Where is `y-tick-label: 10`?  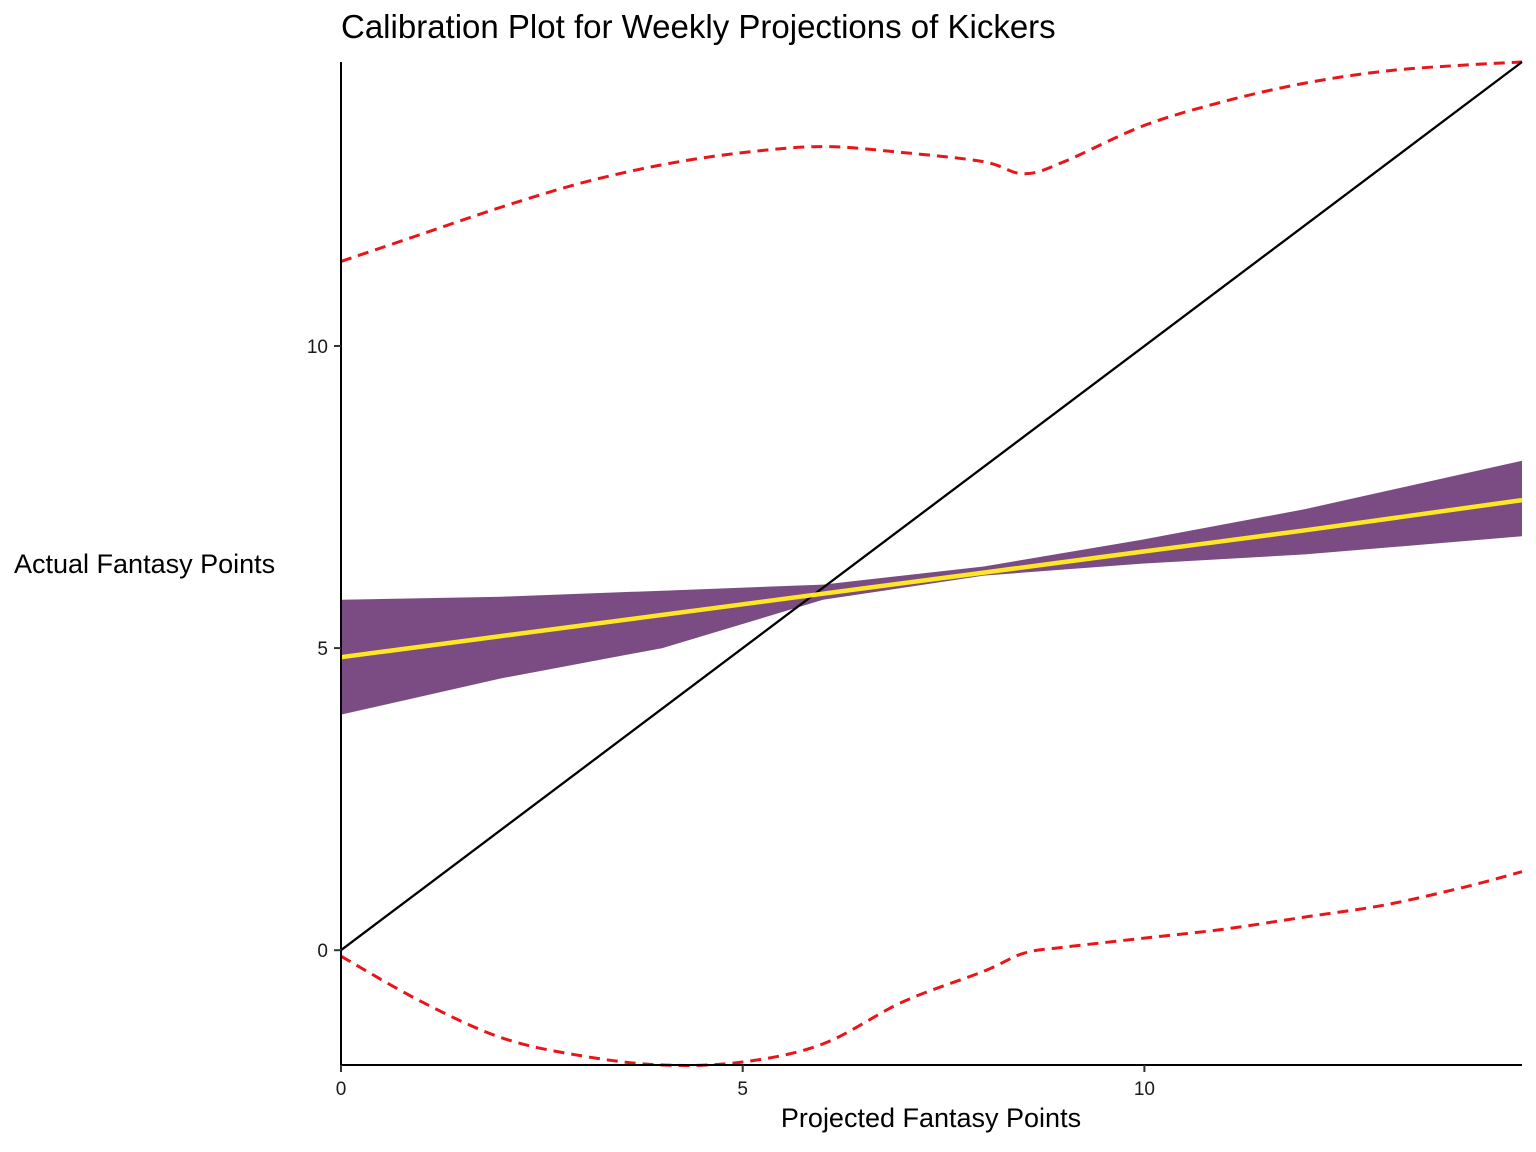
y-tick-label: 10 is located at coordinates (317, 347).